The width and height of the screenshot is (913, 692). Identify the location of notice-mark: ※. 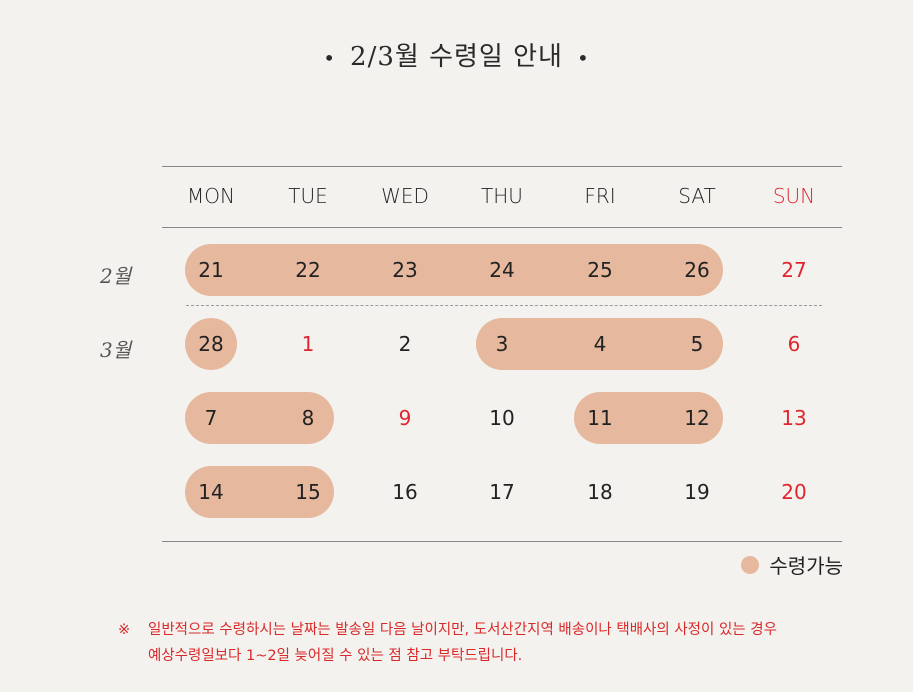
(124, 630).